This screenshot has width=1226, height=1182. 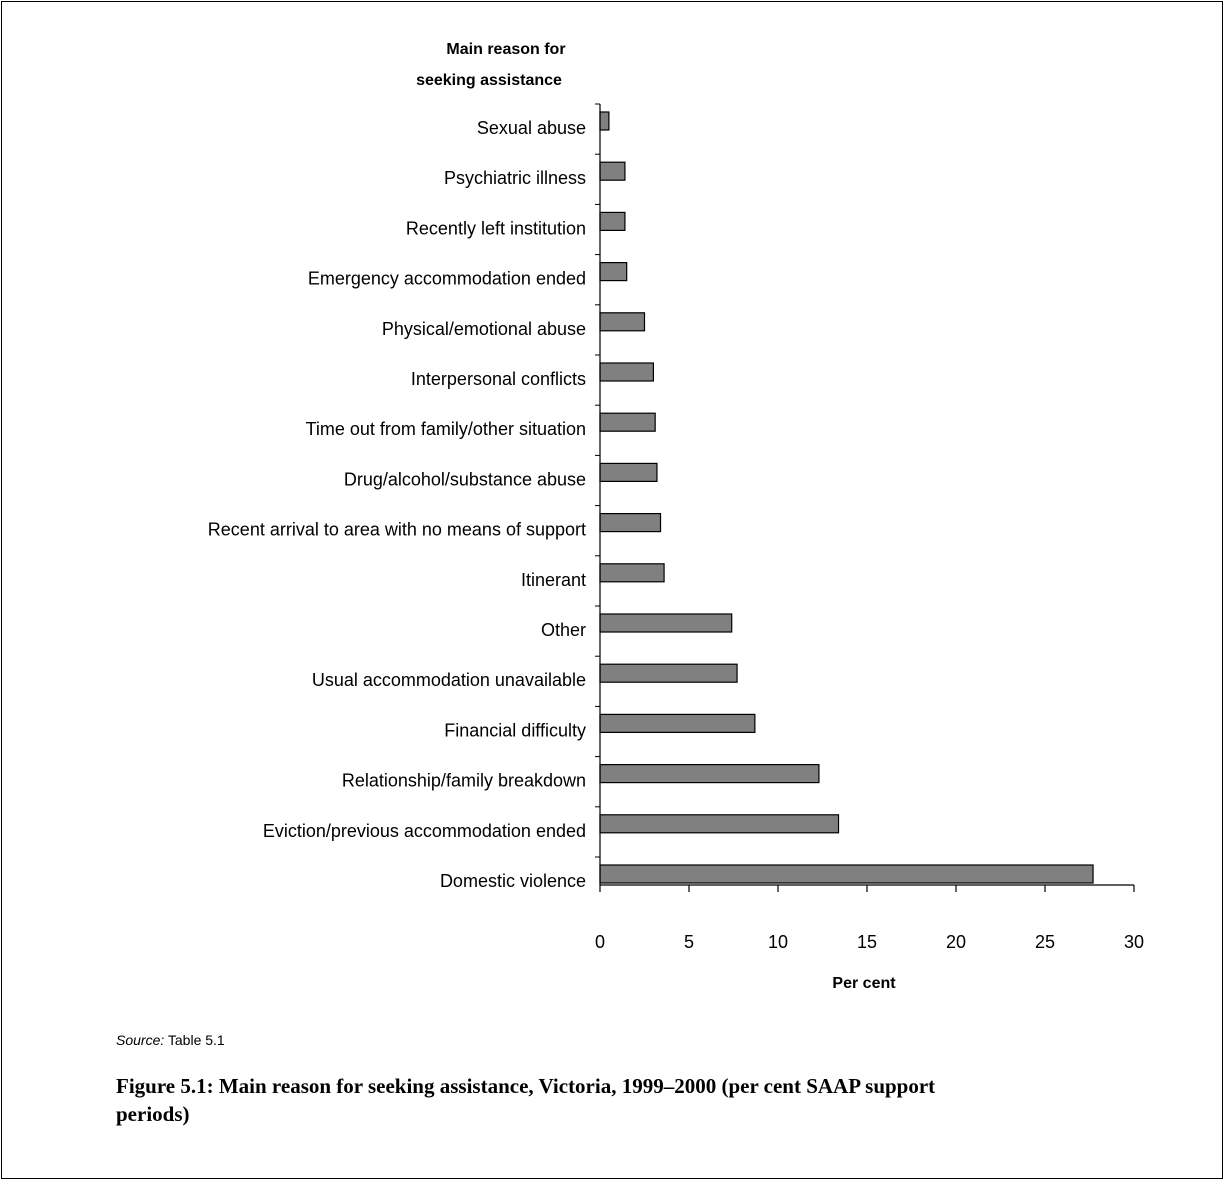 I want to click on category-label-0: Sexual abuse, so click(x=531, y=128).